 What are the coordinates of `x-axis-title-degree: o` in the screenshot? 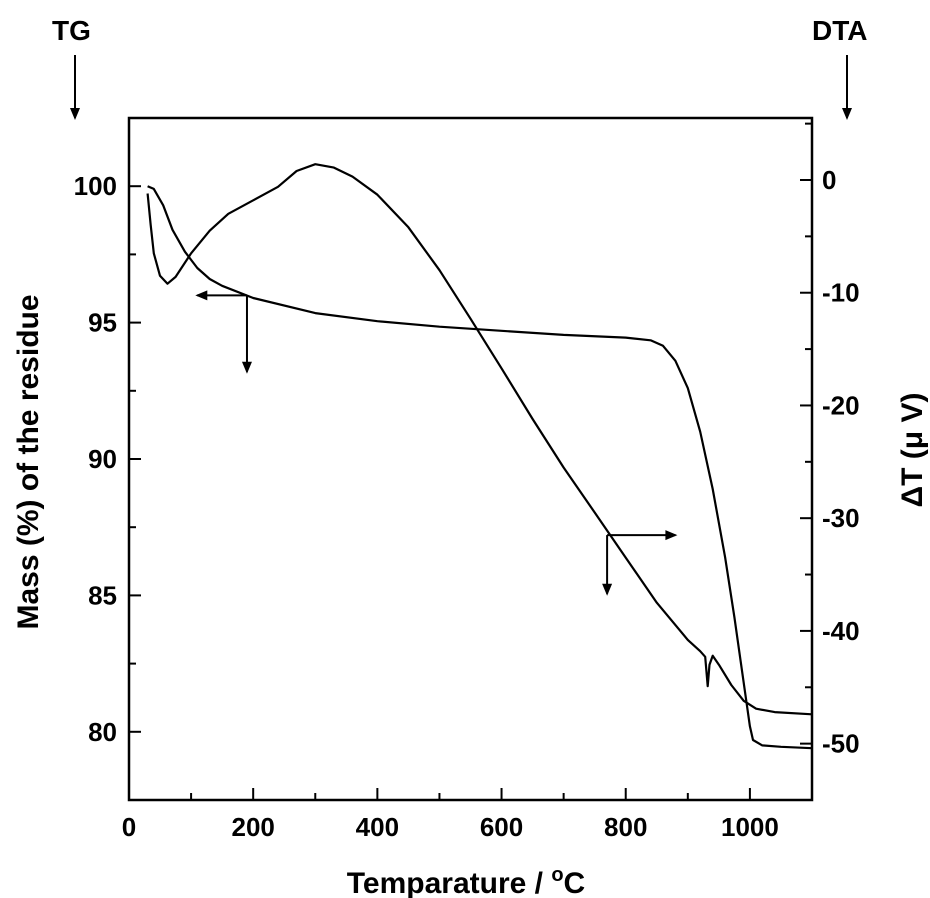 It's located at (557, 875).